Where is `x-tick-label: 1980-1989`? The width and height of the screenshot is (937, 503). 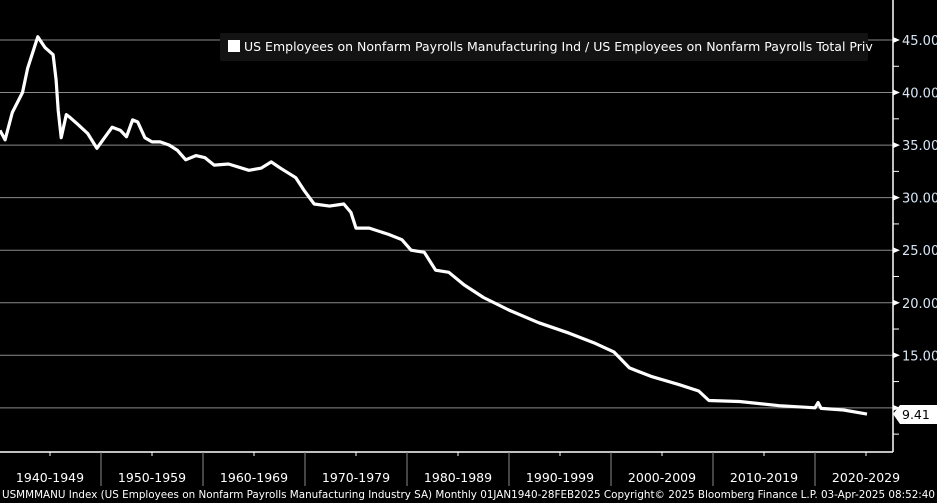
x-tick-label: 1980-1989 is located at coordinates (458, 477).